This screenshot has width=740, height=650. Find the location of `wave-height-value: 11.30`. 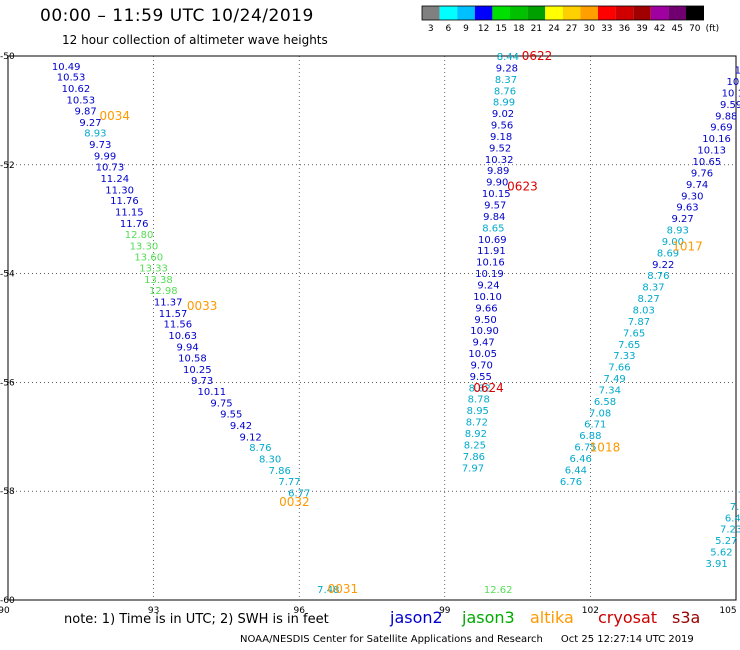

wave-height-value: 11.30 is located at coordinates (119, 190).